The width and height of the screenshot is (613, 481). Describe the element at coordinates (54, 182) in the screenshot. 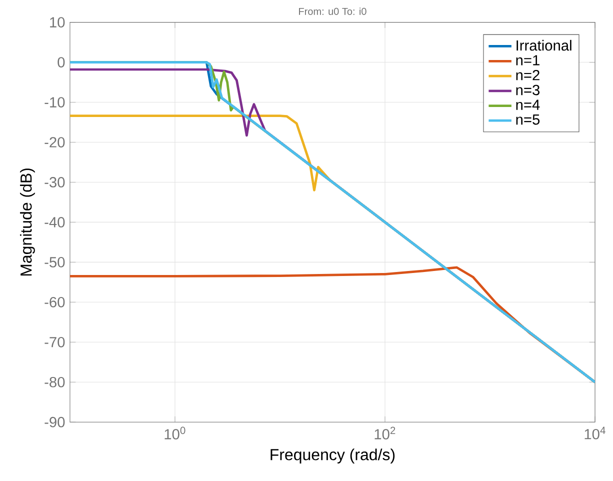

I see `y-tick-label: -30` at that location.